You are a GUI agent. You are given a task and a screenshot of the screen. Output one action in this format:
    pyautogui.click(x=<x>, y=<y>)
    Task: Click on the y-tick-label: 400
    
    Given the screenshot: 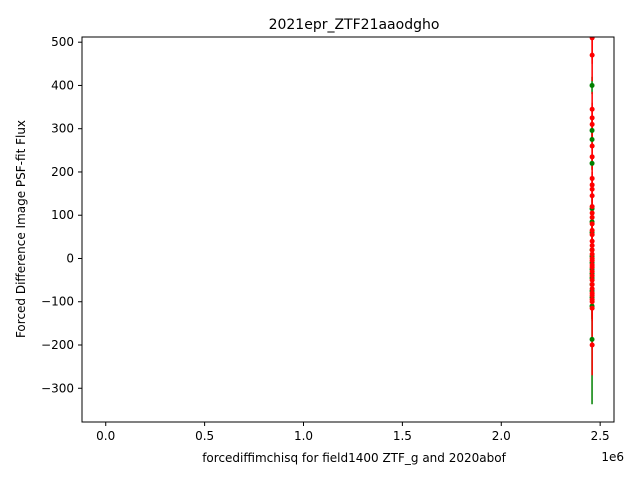 What is the action you would take?
    pyautogui.click(x=62, y=85)
    